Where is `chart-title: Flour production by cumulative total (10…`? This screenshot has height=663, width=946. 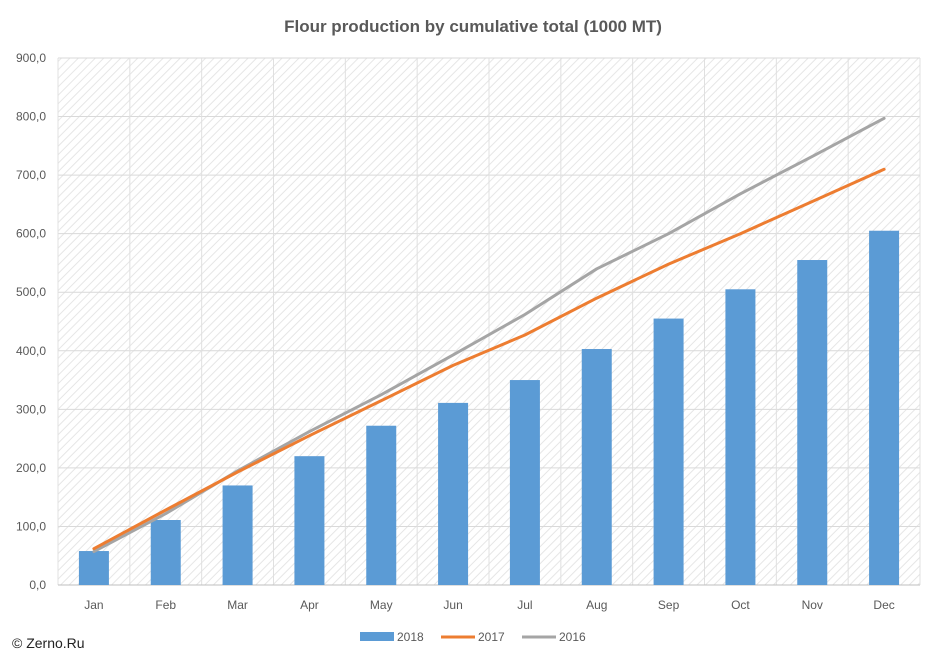 chart-title: Flour production by cumulative total (10… is located at coordinates (473, 26).